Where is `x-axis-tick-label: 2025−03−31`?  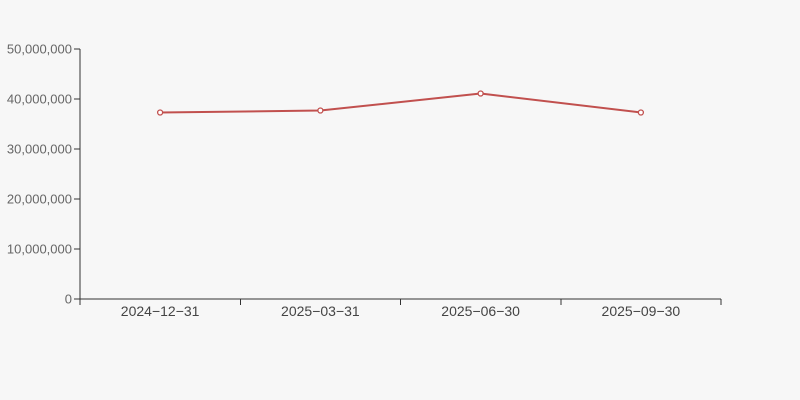 x-axis-tick-label: 2025−03−31 is located at coordinates (320, 311).